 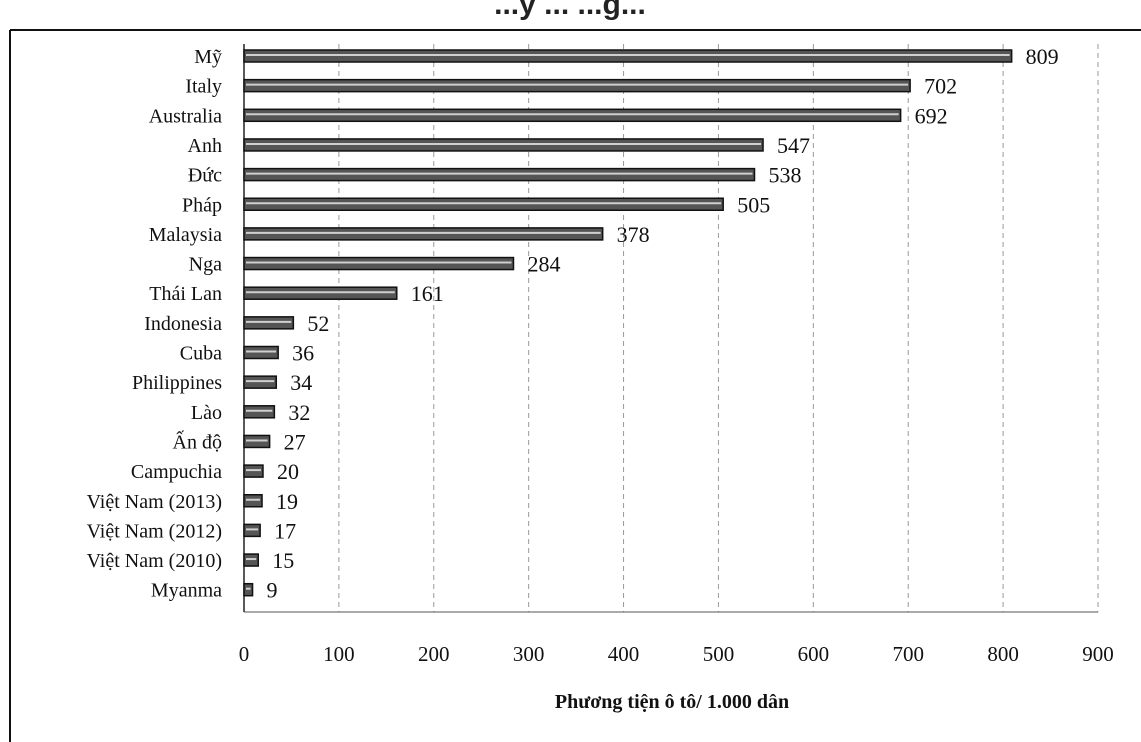 What do you see at coordinates (529, 654) in the screenshot?
I see `x-tick-label: 300` at bounding box center [529, 654].